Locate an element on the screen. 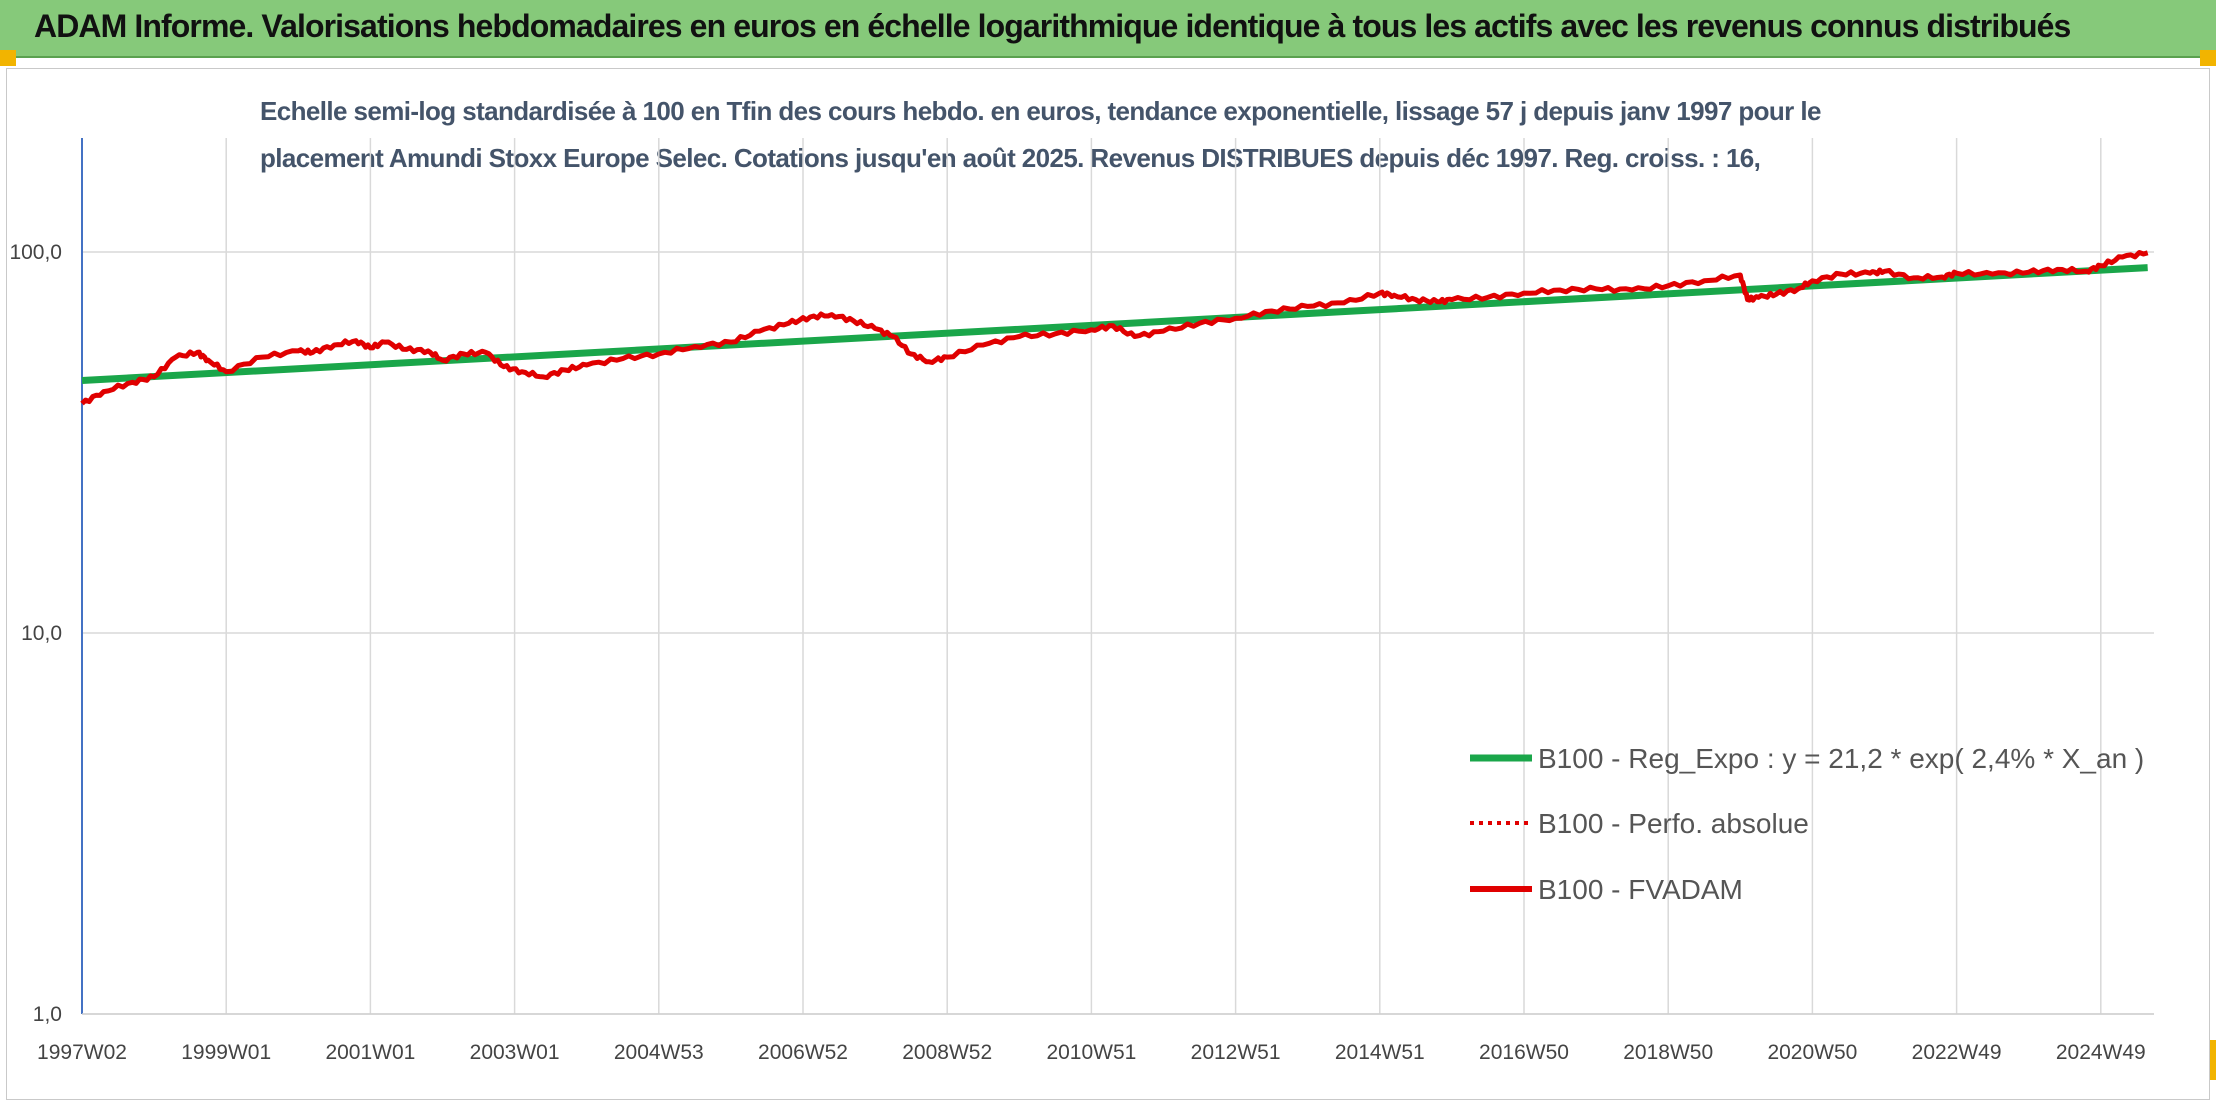 The height and width of the screenshot is (1103, 2216). x-tick-label: 2008W52 is located at coordinates (947, 1052).